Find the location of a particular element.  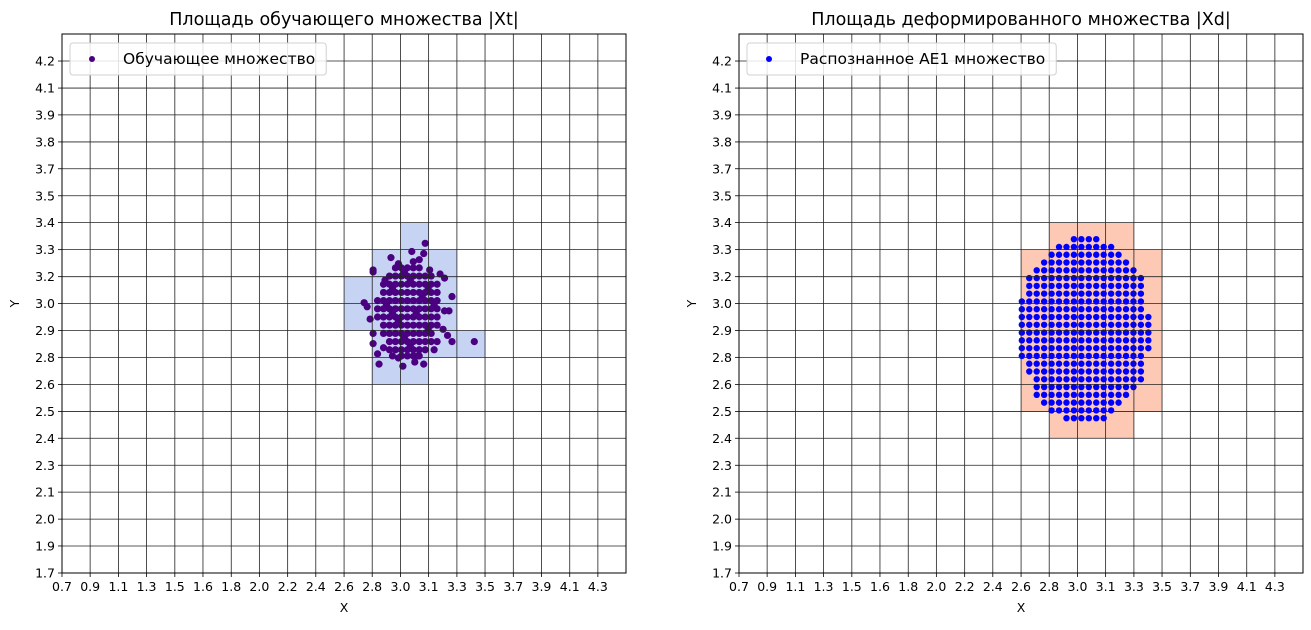

x-tick-label: 1.6 is located at coordinates (203, 586).